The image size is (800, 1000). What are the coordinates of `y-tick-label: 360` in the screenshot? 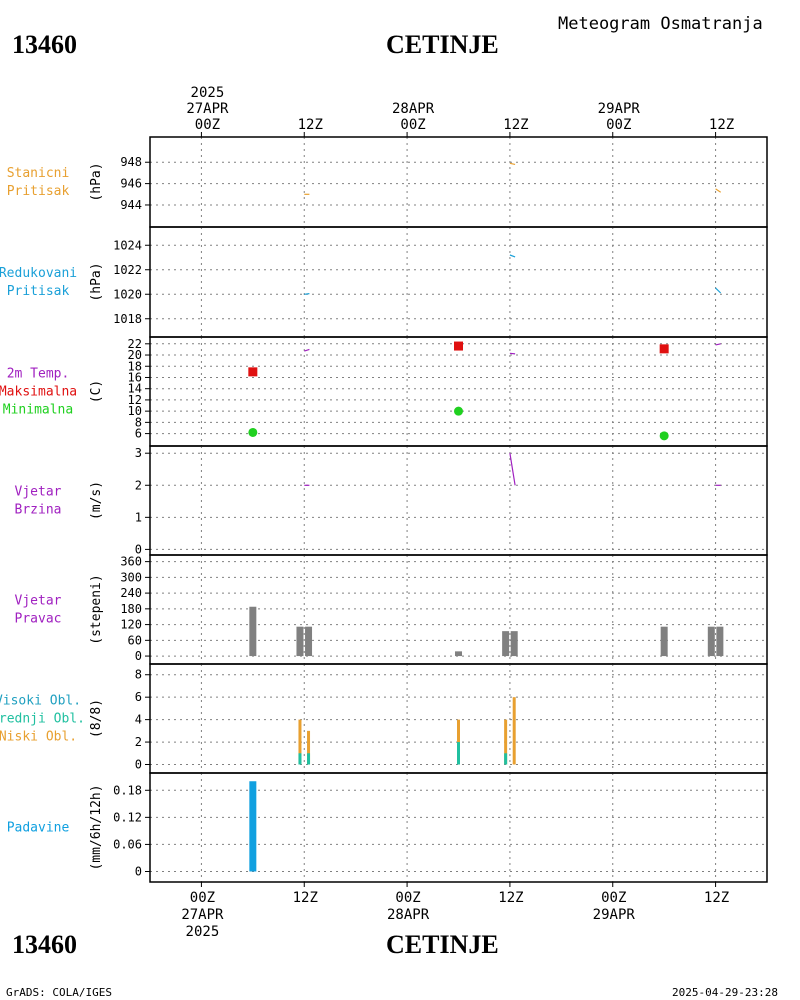 It's located at (131, 562).